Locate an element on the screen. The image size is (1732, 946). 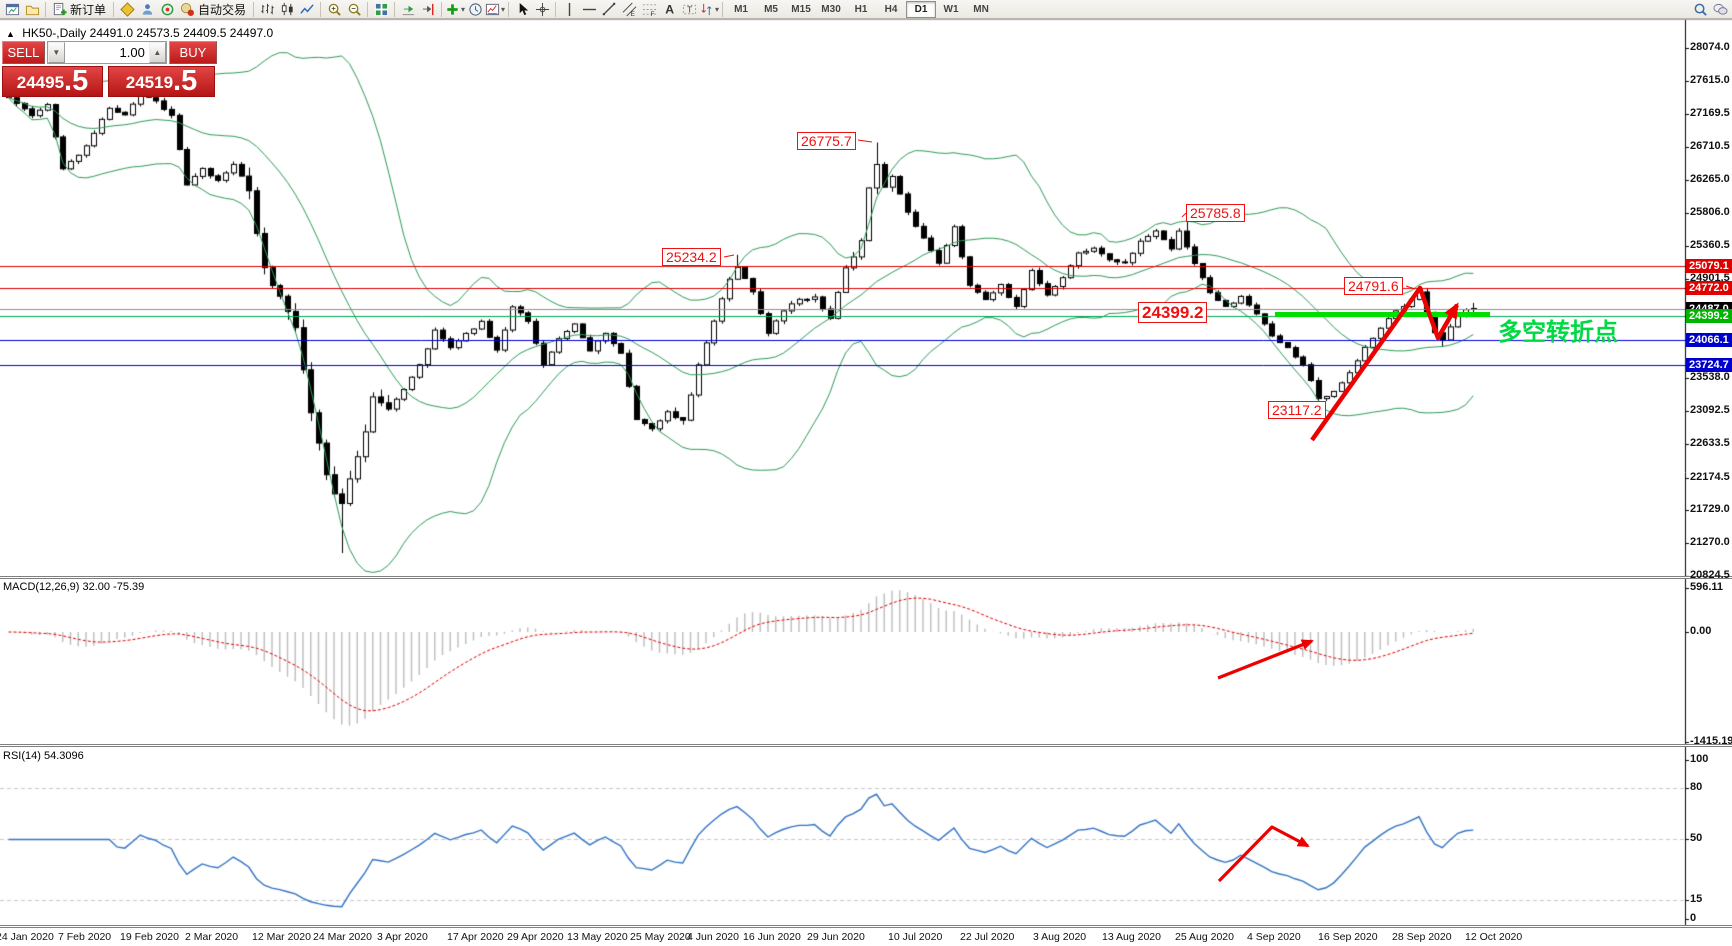
timeframe-m1-button: M1 is located at coordinates (741, 9).